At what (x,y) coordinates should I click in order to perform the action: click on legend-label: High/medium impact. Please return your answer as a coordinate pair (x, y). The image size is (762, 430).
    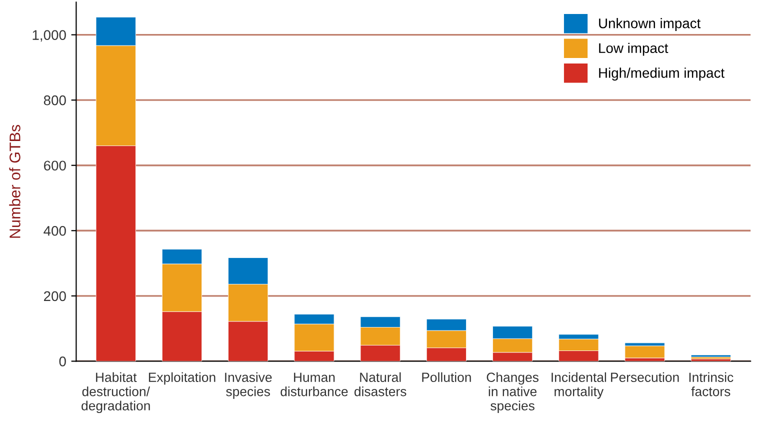
    Looking at the image, I should click on (661, 74).